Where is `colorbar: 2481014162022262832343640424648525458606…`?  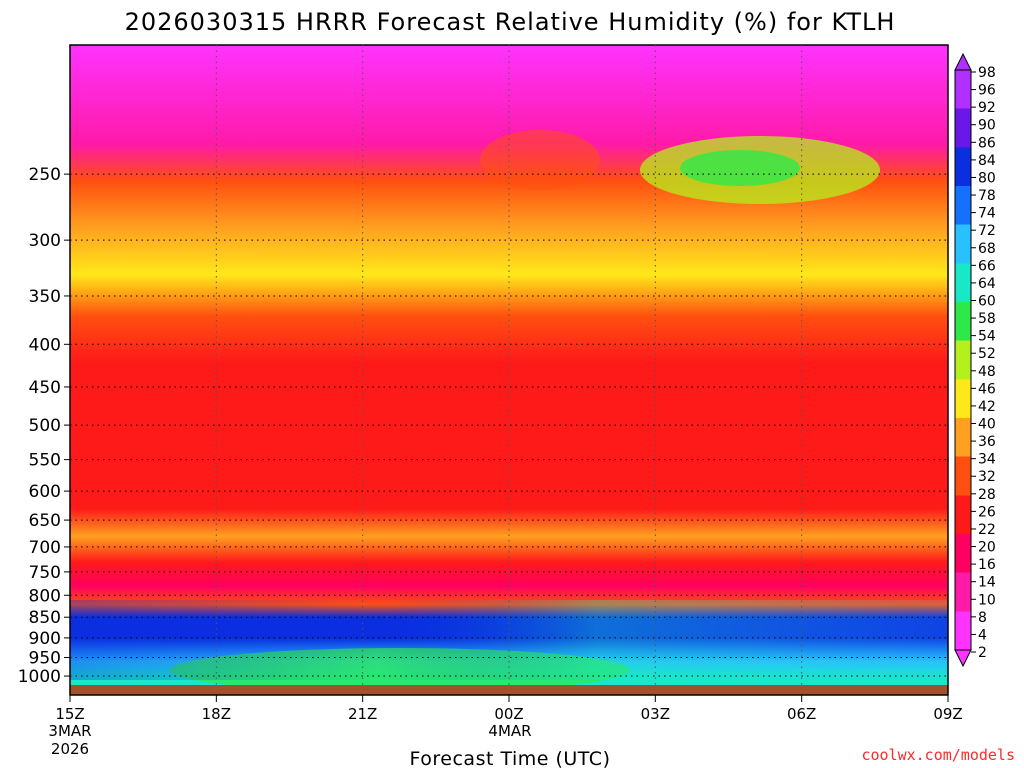 colorbar: 2481014162022262832343640424648525458606… is located at coordinates (975, 360).